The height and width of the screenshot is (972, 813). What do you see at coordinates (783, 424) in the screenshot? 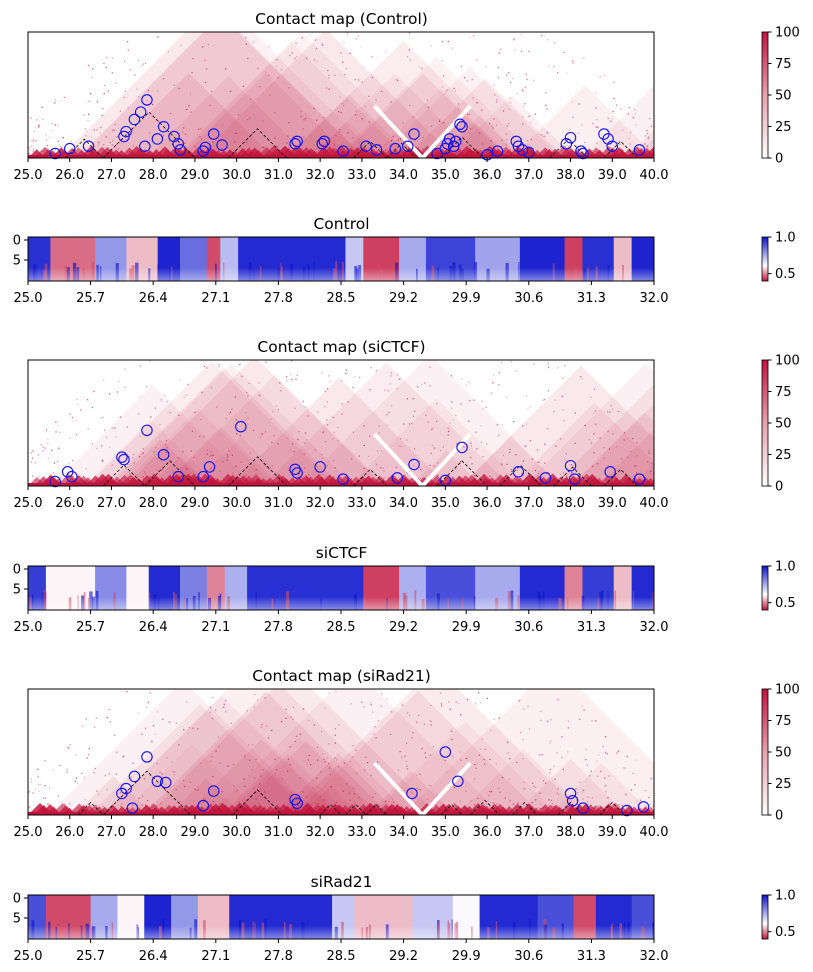
I see `colorbar-tick-label: 50` at bounding box center [783, 424].